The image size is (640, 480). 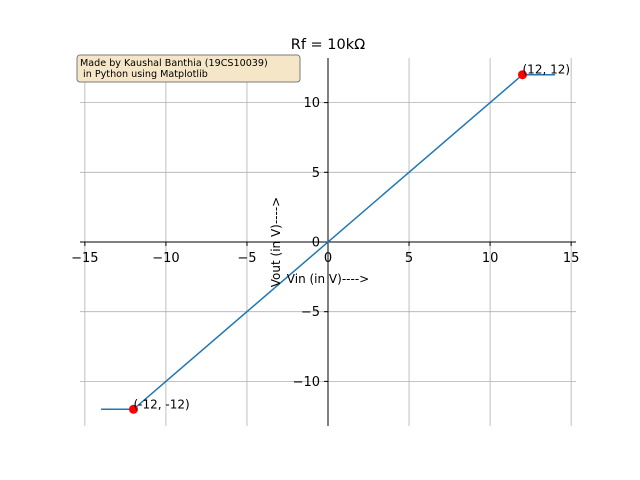 What do you see at coordinates (490, 258) in the screenshot?
I see `x-tick-label: 10` at bounding box center [490, 258].